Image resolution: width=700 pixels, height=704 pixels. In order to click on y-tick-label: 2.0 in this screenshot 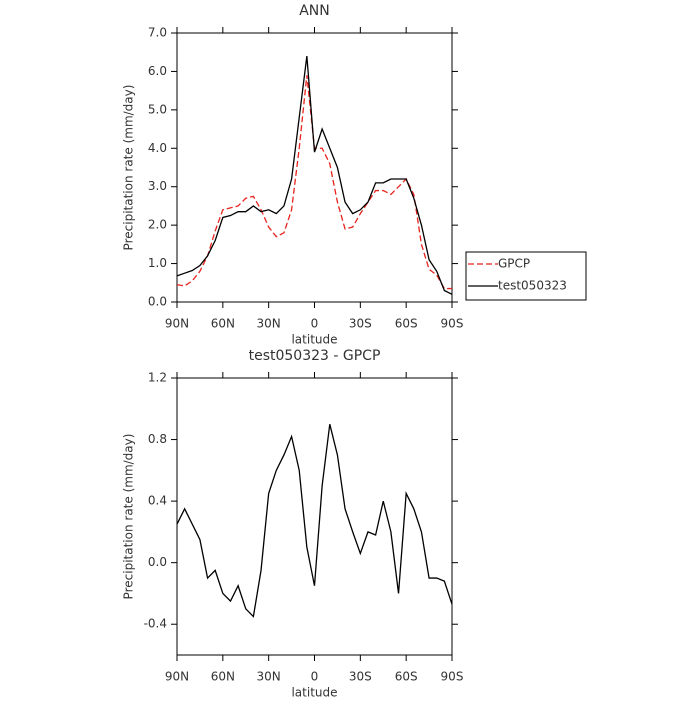, I will do `click(157, 225)`.